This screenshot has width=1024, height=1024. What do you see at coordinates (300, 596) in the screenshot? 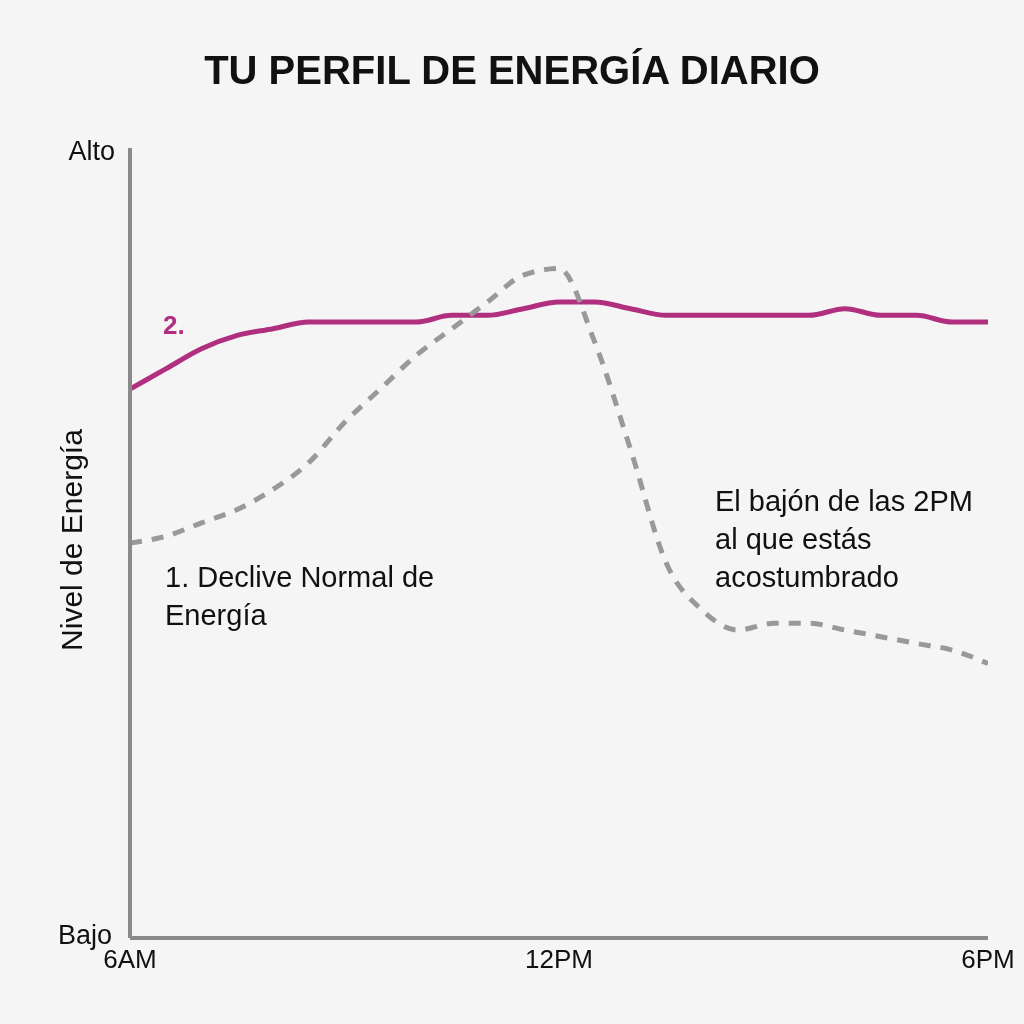
I see `annotation: 1. Declive Normal de Energía` at bounding box center [300, 596].